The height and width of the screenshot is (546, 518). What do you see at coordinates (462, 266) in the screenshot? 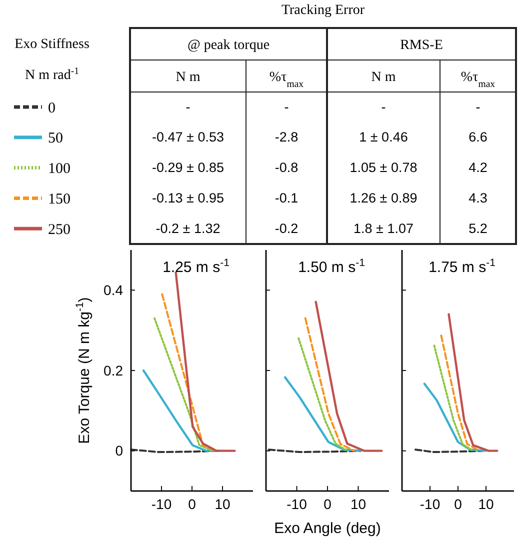
I see `text: 1.75 m s$^{-1}$` at bounding box center [462, 266].